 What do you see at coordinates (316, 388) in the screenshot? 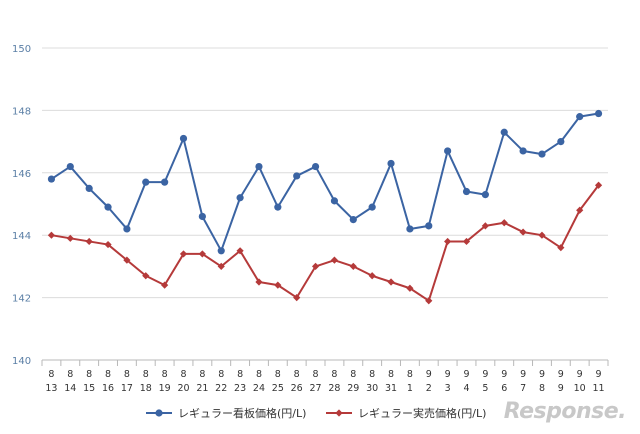
I see `x-tick-day: 27` at bounding box center [316, 388].